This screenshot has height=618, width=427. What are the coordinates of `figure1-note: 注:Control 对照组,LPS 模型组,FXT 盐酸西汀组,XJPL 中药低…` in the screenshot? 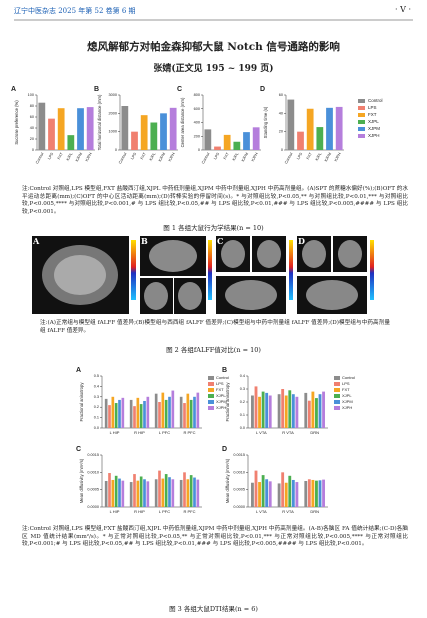 It's located at (215, 200).